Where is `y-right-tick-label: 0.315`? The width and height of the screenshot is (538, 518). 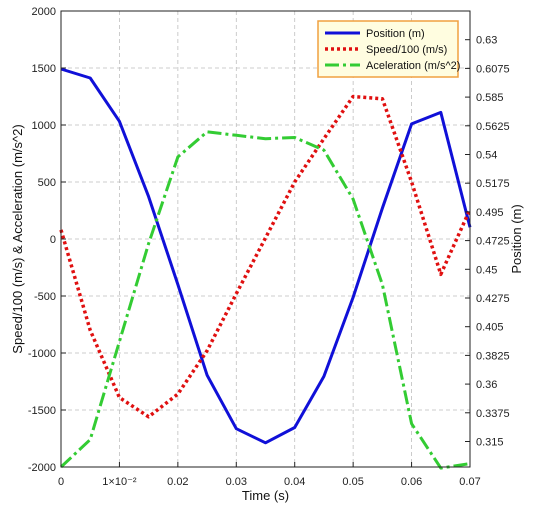
y-right-tick-label: 0.315 is located at coordinates (490, 442).